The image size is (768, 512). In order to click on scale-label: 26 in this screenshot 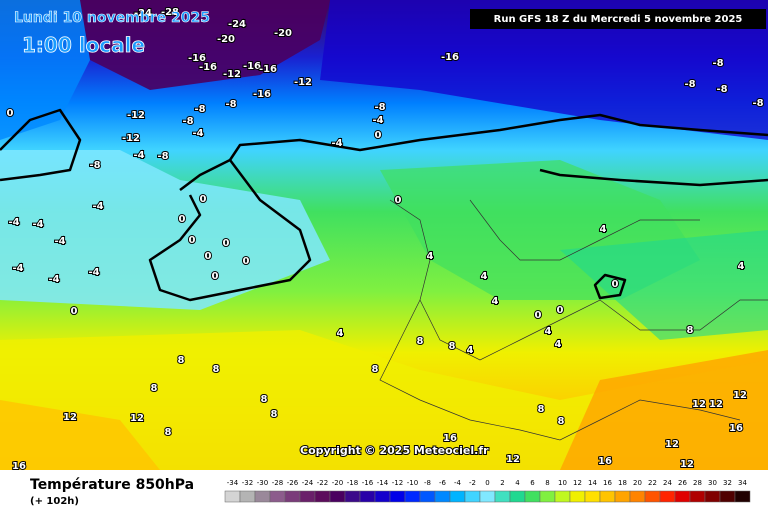, I will do `click(682, 483)`.